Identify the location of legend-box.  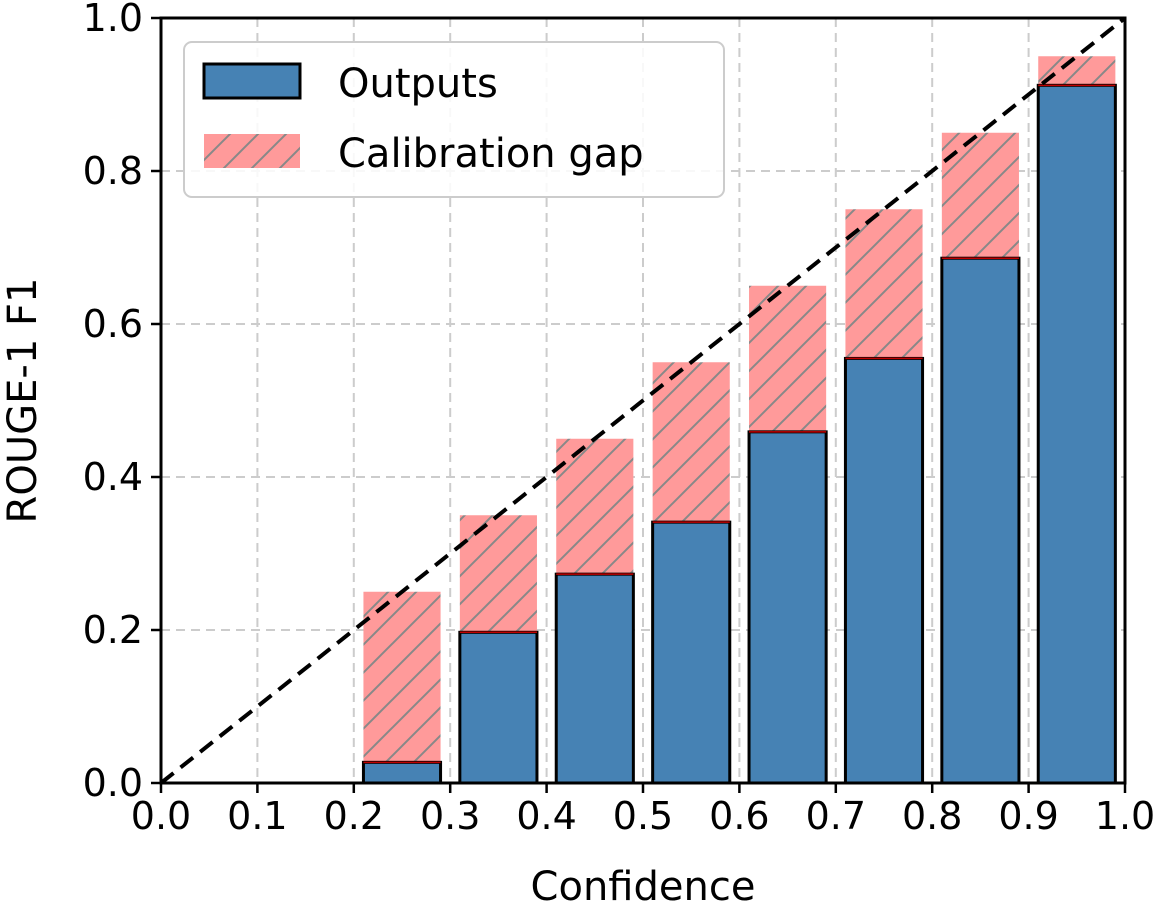
(454, 119).